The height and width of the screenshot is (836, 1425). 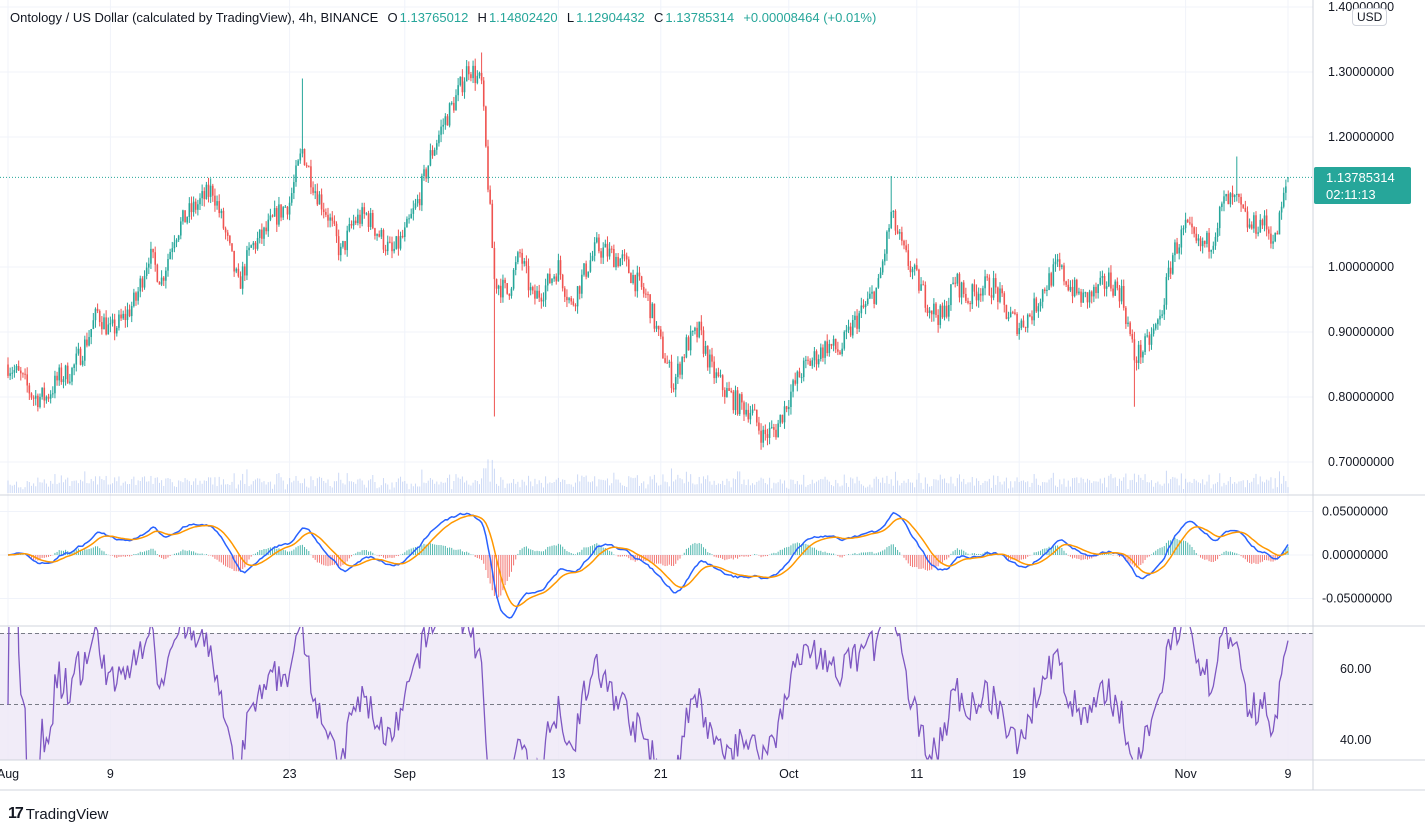 I want to click on price-tick-label: 0.90000000, so click(x=1361, y=332).